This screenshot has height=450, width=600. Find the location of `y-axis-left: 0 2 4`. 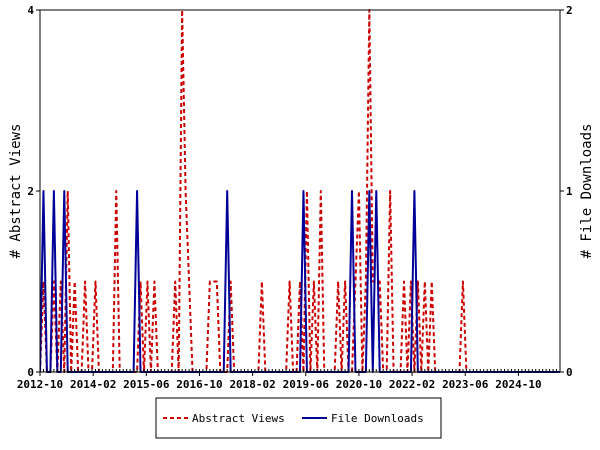

y-axis-left: 0 2 4 is located at coordinates (33, 191).